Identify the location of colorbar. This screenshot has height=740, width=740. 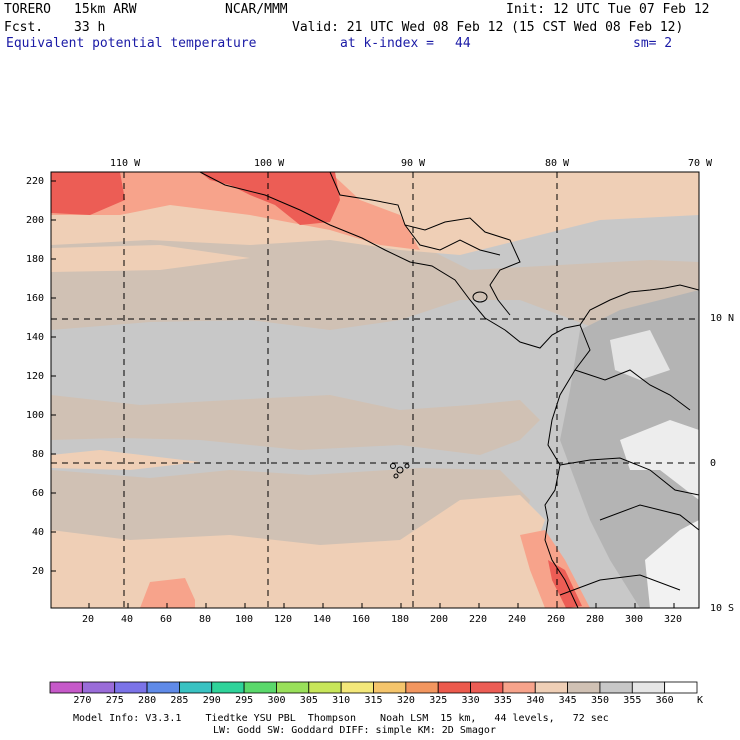
(373, 687).